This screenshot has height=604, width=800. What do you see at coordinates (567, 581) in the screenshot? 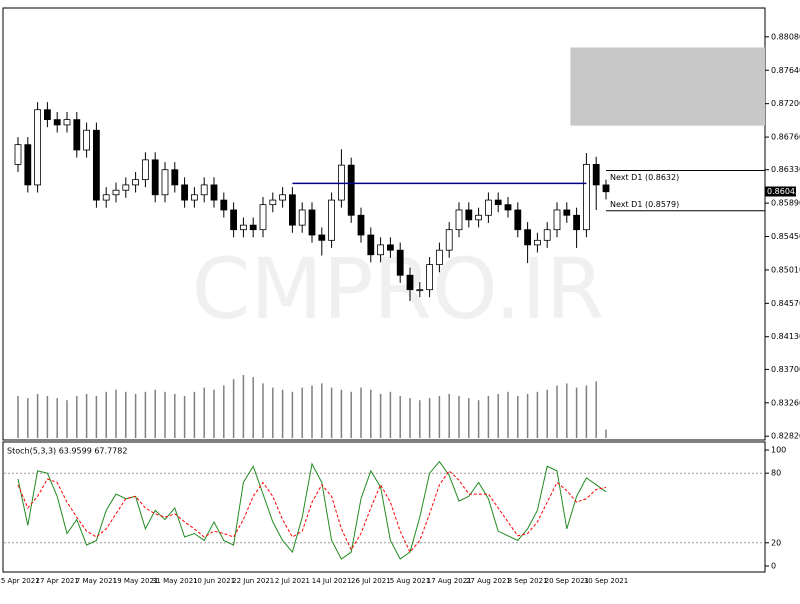
I see `x-tick-label: 20 Sep 2021` at bounding box center [567, 581].